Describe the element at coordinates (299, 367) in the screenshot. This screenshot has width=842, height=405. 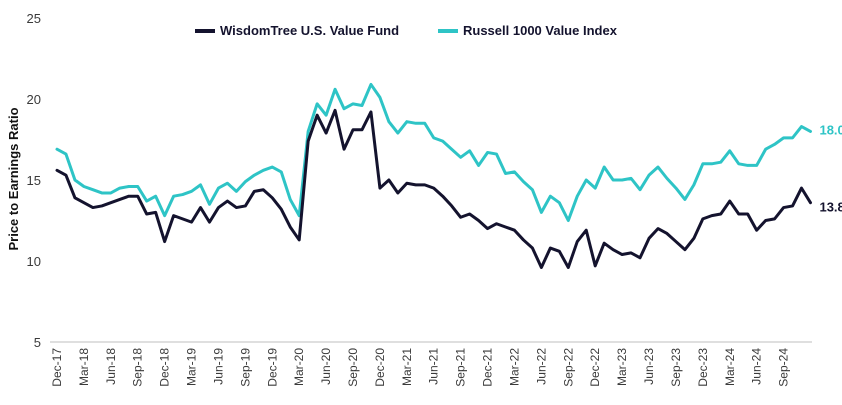
I see `x-tick-label: Mar-20` at that location.